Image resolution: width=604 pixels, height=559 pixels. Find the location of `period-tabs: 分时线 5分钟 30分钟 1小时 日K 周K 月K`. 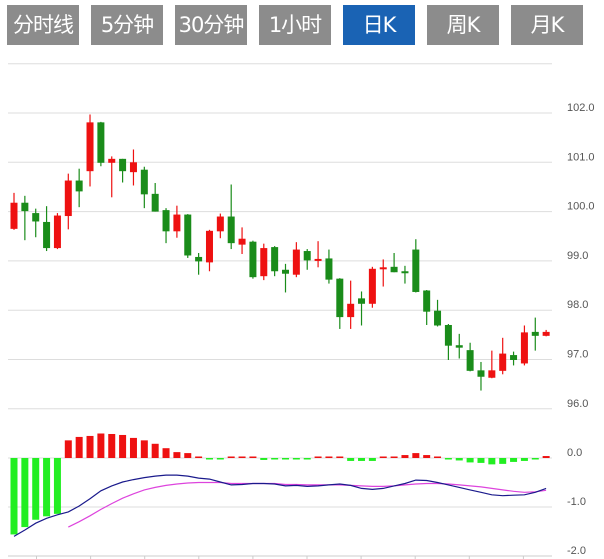

period-tabs: 分时线 5分钟 30分钟 1小时 日K 周K 月K is located at coordinates (302, 25).